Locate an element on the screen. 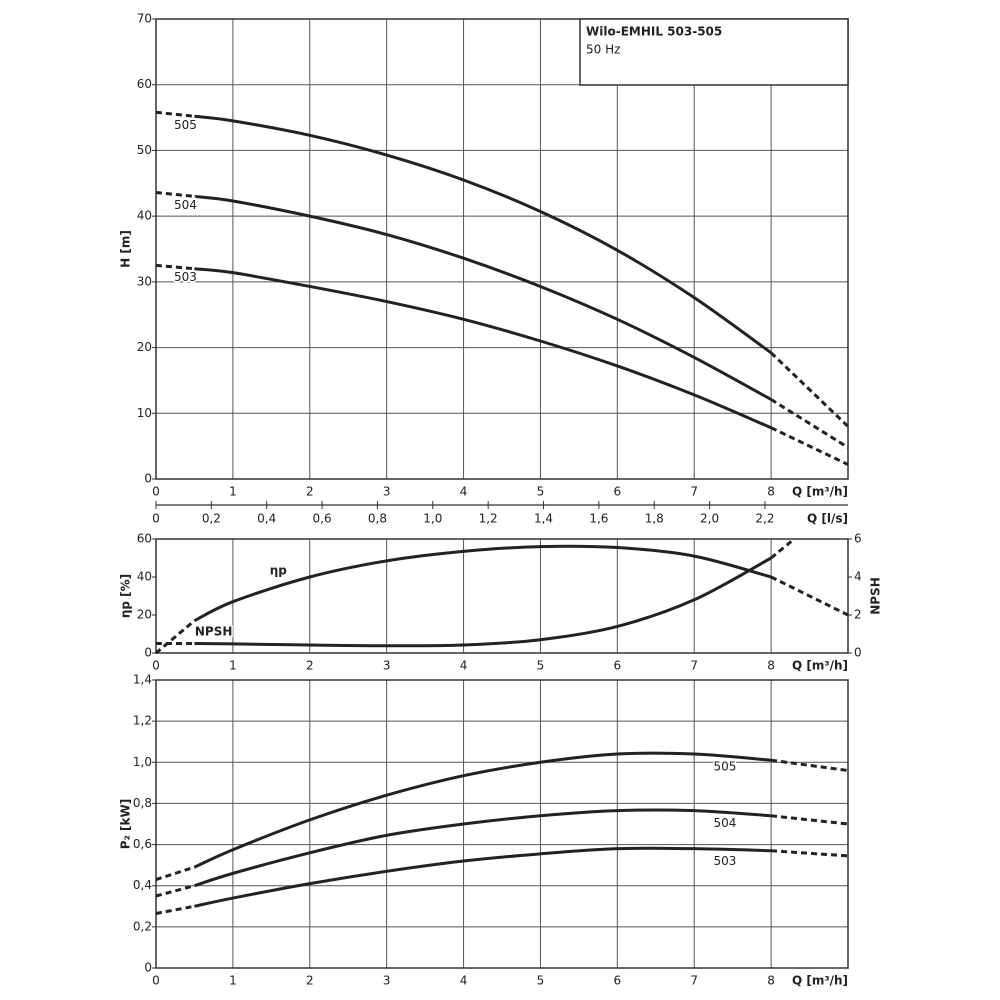  plot-frame is located at coordinates (502, 596).